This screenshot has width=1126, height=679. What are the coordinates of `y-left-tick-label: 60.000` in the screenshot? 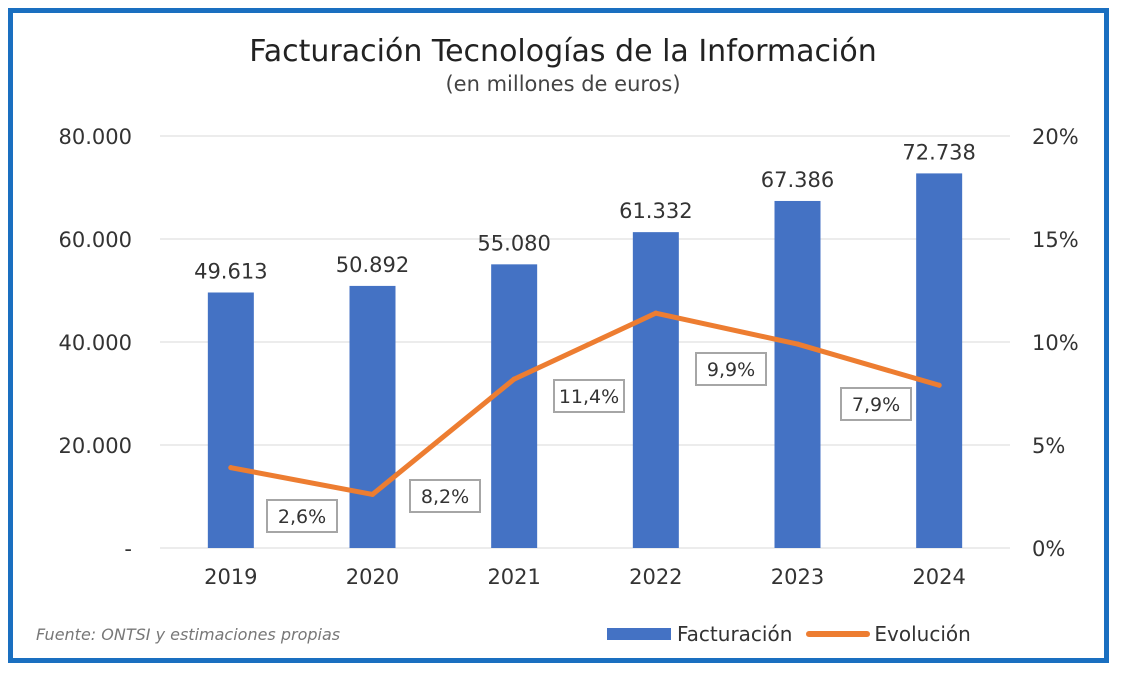 It's located at (95, 240).